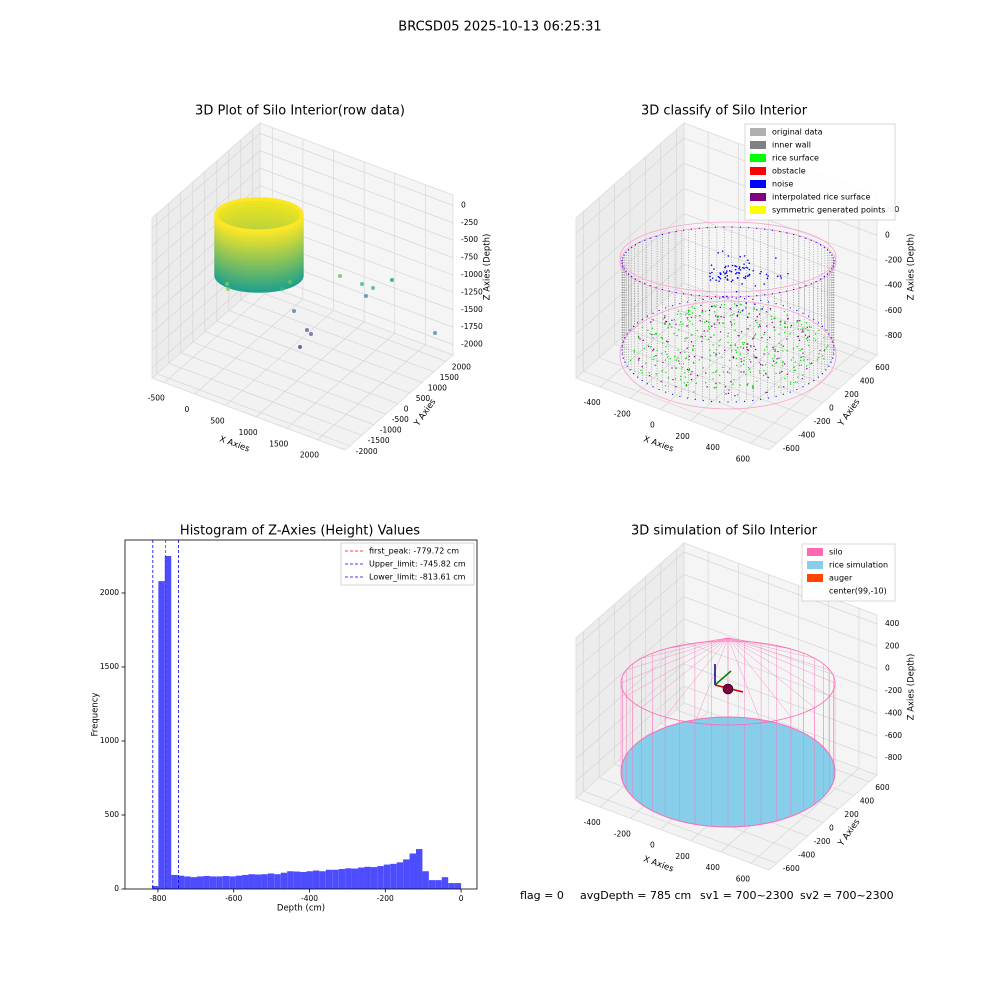  What do you see at coordinates (713, 867) in the screenshot?
I see `x-tick-label: 400` at bounding box center [713, 867].